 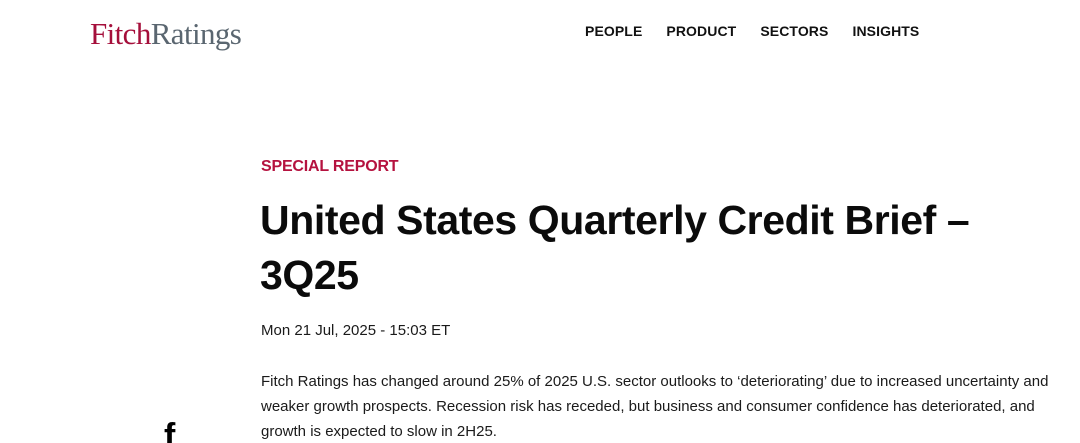 I want to click on main-nav: PEOPLE PRODUCT SECTORS INSIGHTS, so click(x=752, y=31).